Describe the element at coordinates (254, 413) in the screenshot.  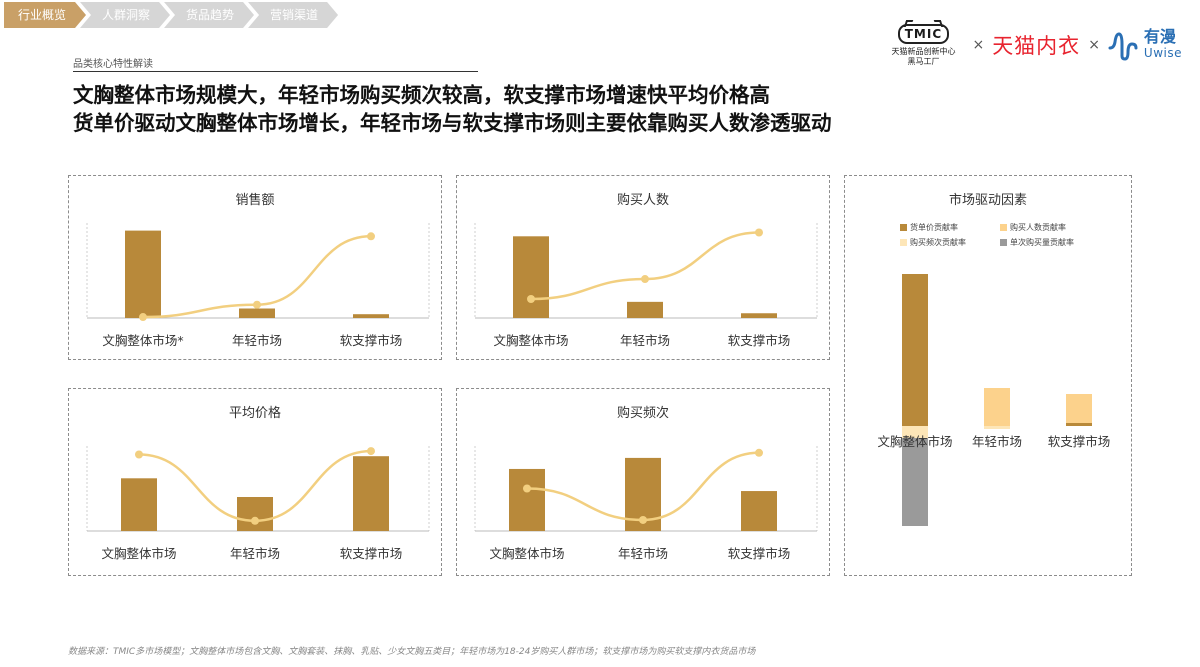
I see `chart-title: 平均价格` at that location.